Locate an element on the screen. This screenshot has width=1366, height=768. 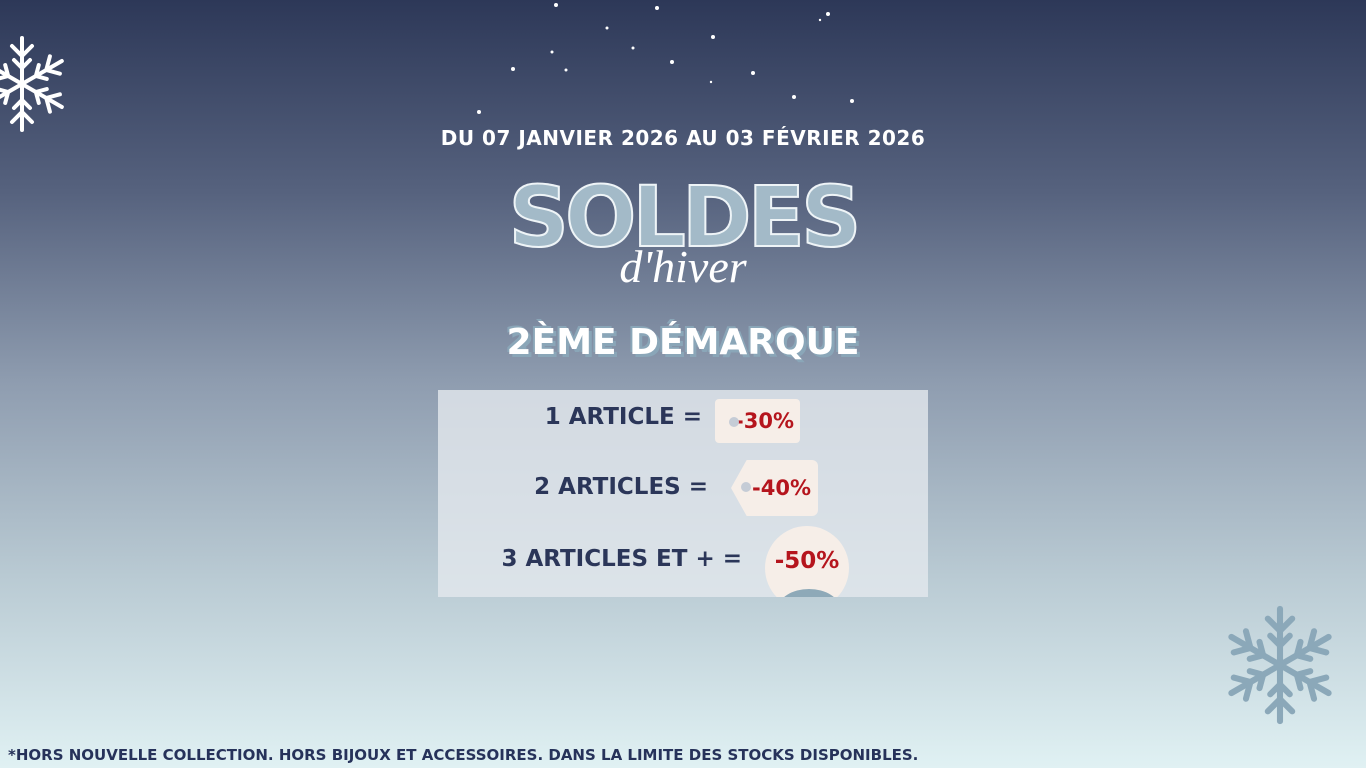
discount-tag: -50% is located at coordinates (807, 561).